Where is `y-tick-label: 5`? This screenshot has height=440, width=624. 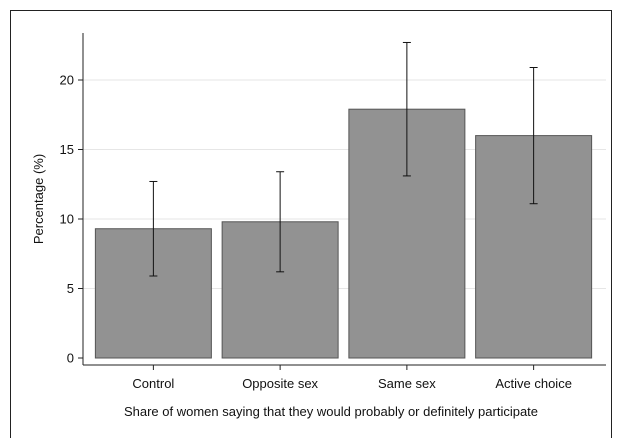 y-tick-label: 5 is located at coordinates (70, 288).